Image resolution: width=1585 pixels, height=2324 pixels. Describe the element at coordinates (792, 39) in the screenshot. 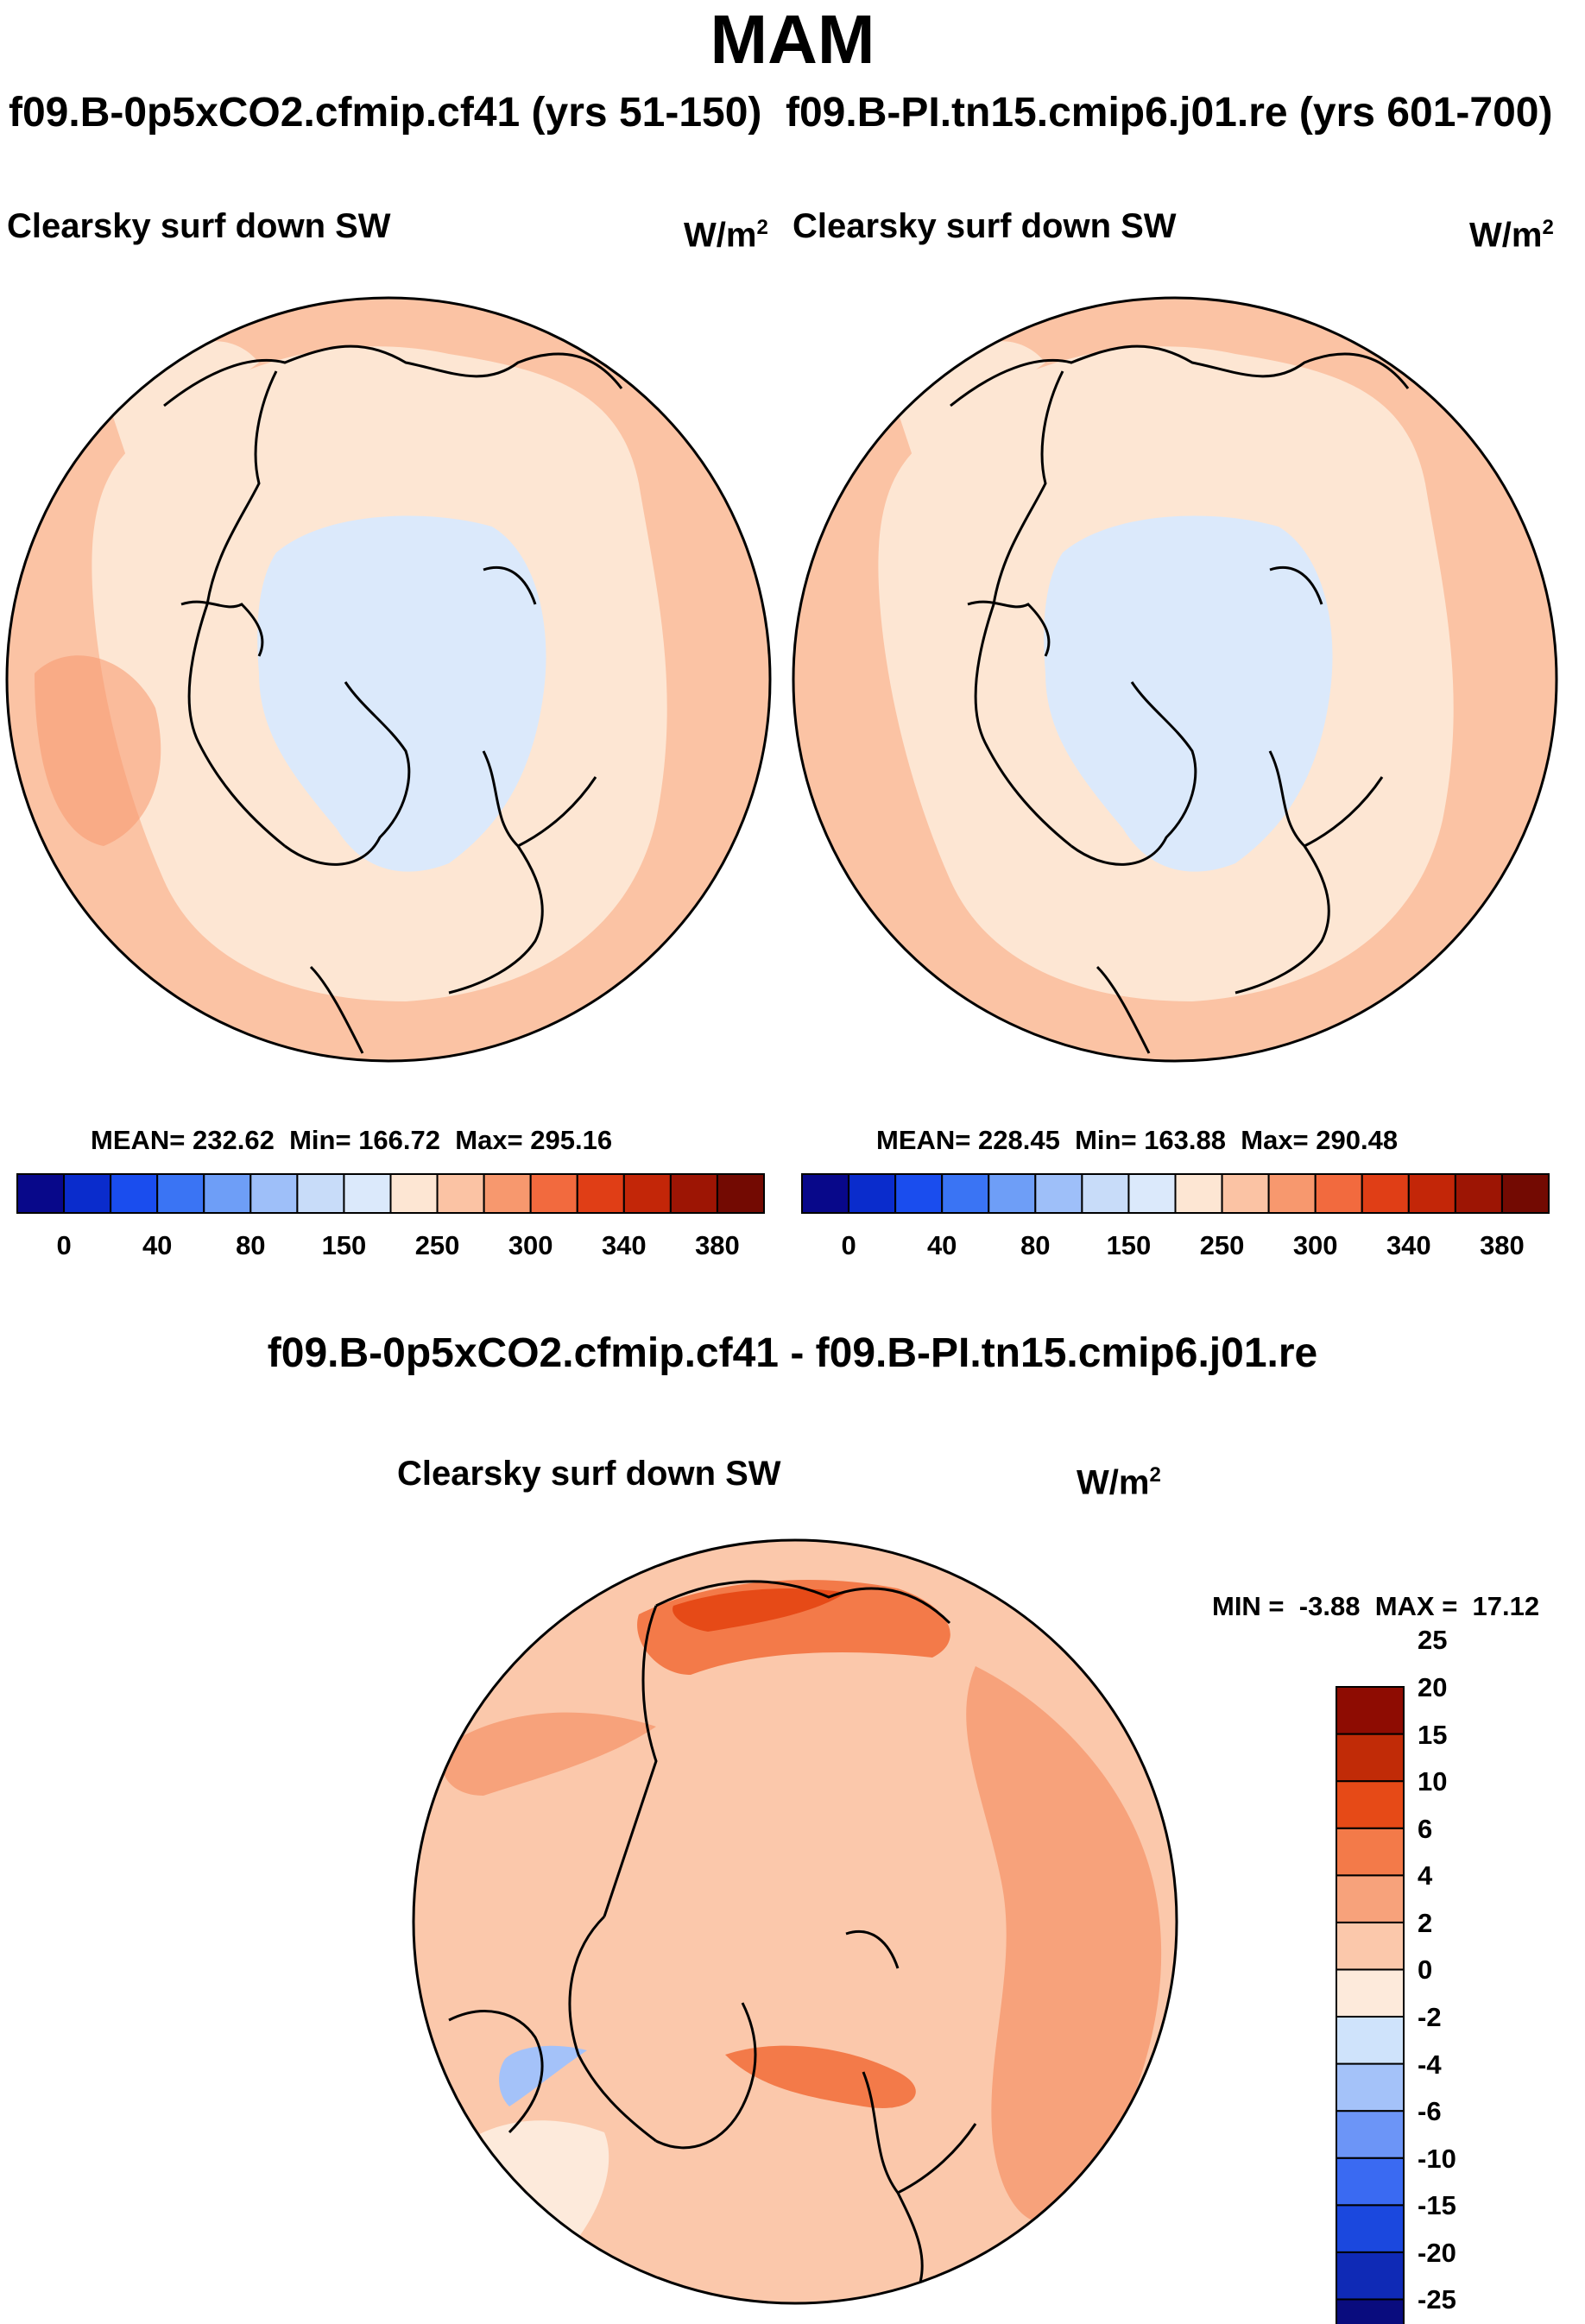

I see `season-title: MAM` at that location.